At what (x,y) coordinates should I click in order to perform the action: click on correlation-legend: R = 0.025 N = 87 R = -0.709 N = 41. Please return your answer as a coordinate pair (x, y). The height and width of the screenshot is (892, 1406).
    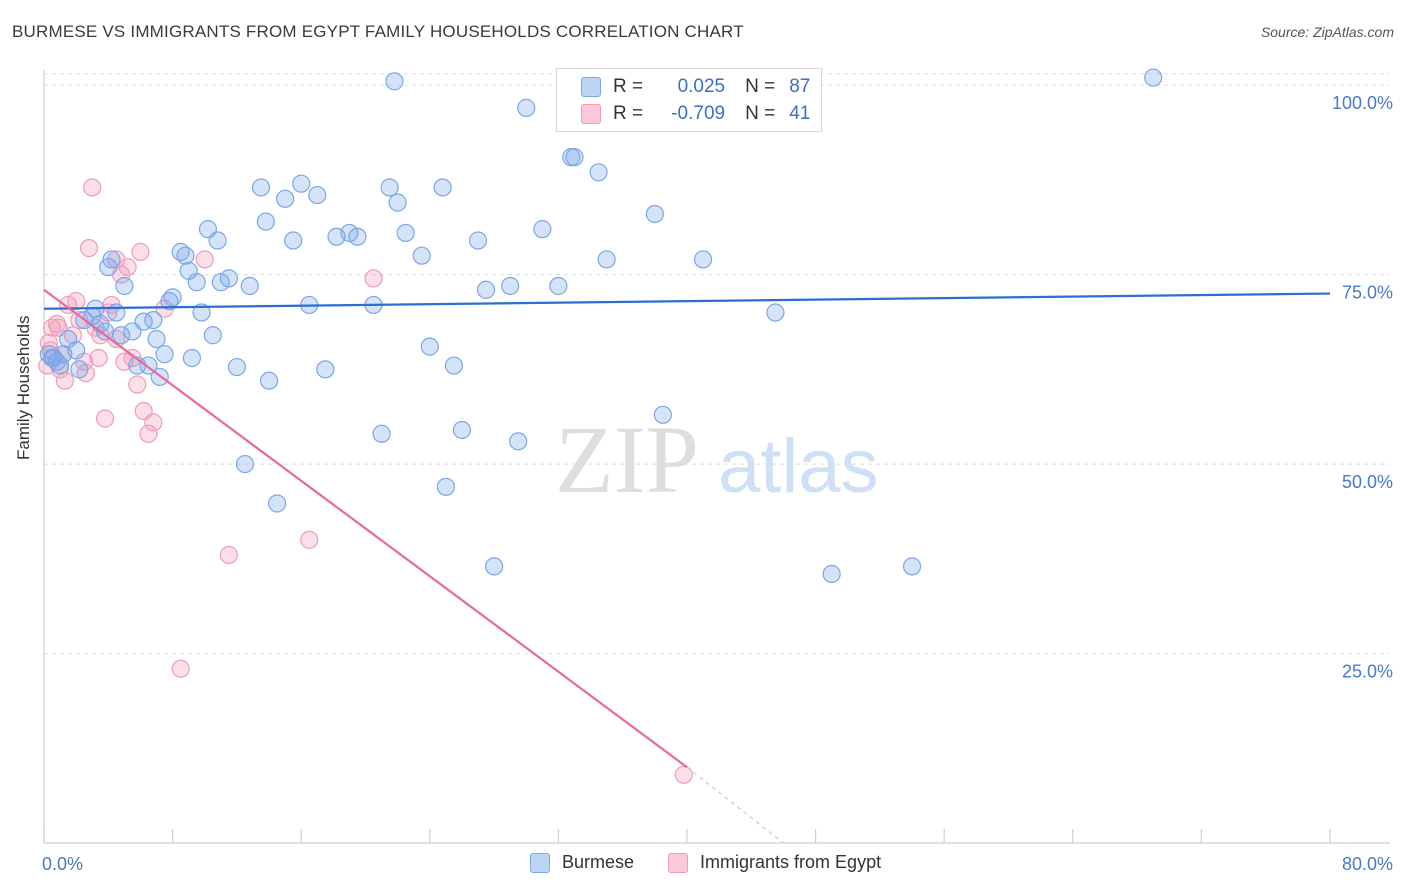
    Looking at the image, I should click on (689, 100).